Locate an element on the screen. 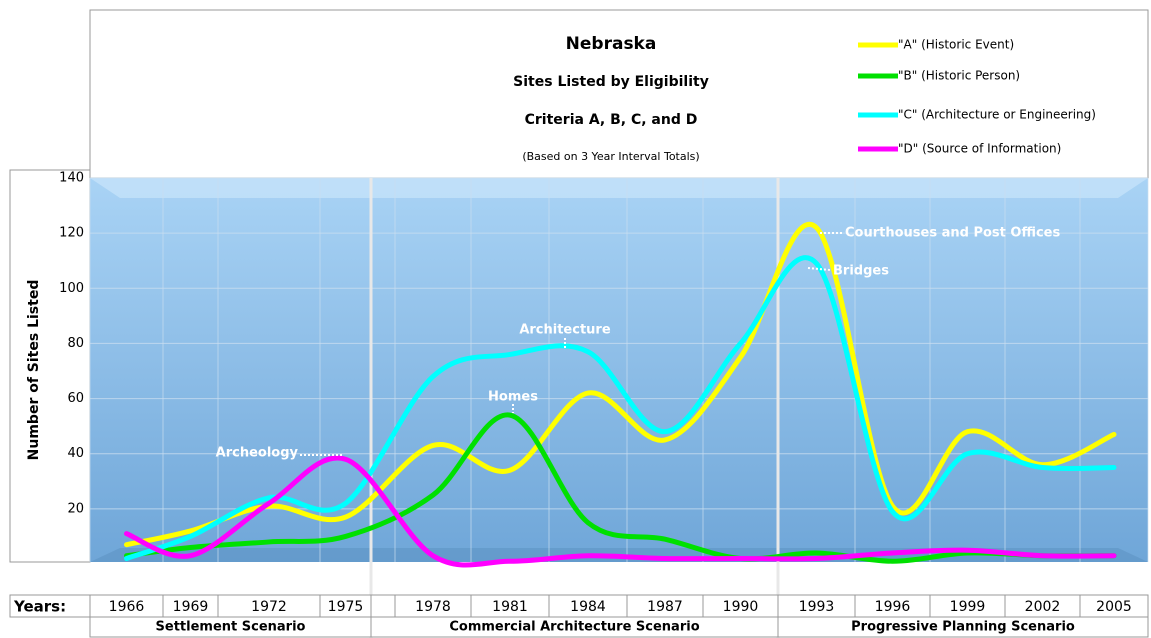  x-tick-label: 2005 is located at coordinates (1114, 607).